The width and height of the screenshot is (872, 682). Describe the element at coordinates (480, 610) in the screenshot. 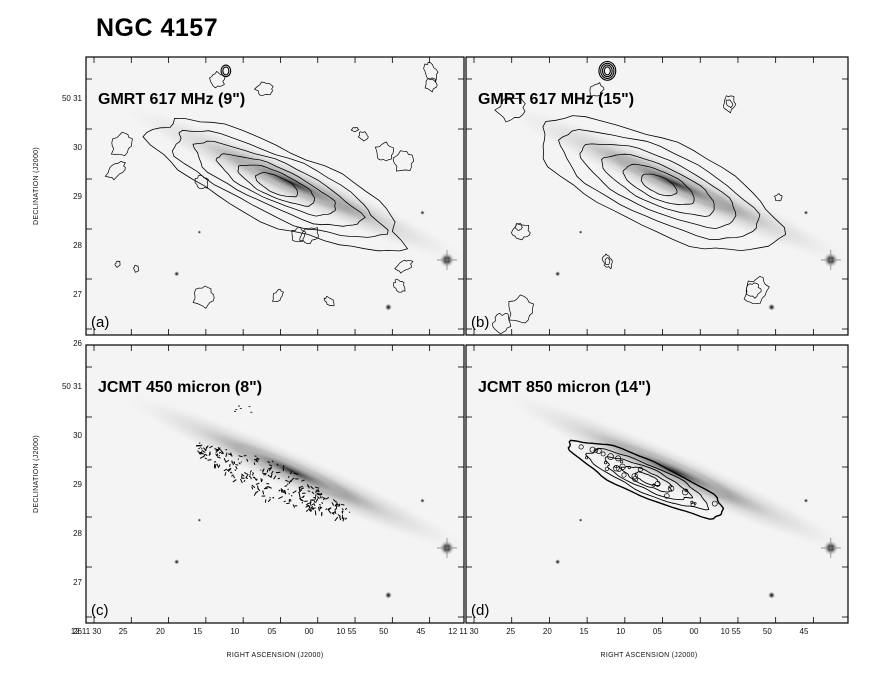

I see `panel-label: (d)` at that location.